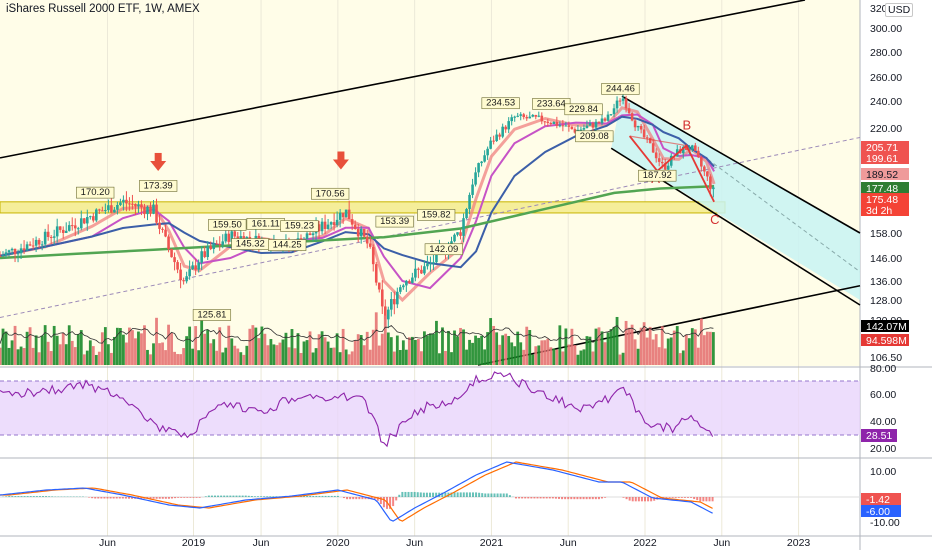  Describe the element at coordinates (356, 491) in the screenshot. I see `macd-signal-line` at that location.